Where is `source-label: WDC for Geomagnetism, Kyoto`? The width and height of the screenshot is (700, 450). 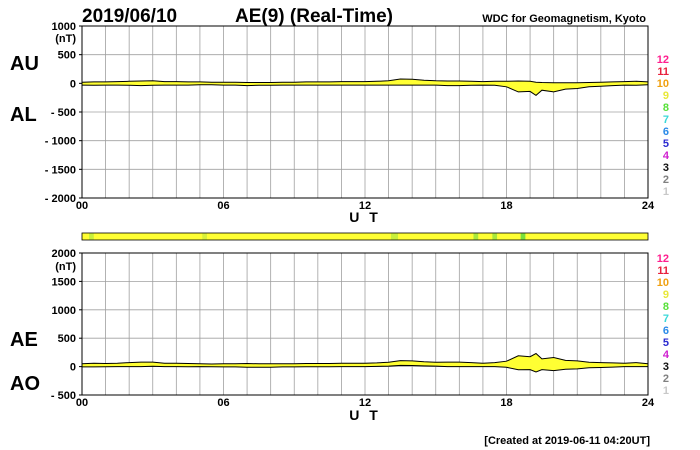
source-label: WDC for Geomagnetism, Kyoto is located at coordinates (564, 19).